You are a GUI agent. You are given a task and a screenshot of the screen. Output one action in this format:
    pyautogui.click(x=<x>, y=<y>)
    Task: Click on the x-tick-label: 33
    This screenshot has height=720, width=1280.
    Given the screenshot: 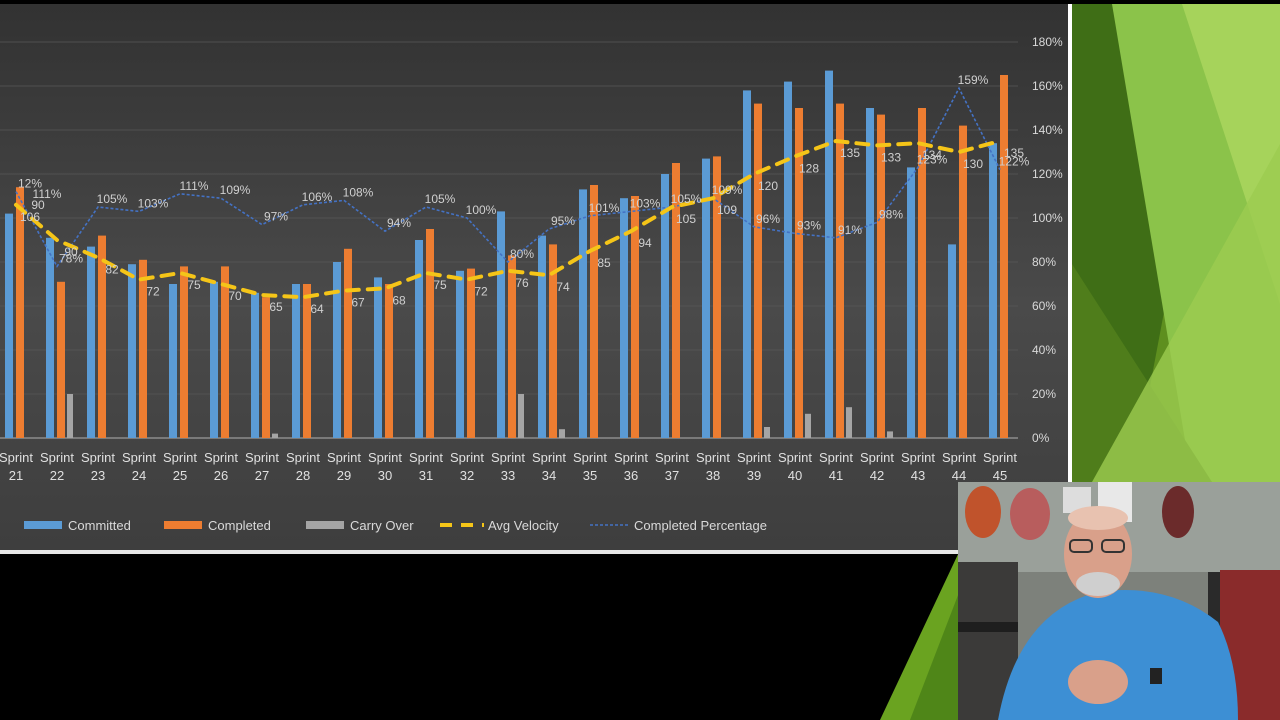 What is the action you would take?
    pyautogui.click(x=508, y=475)
    